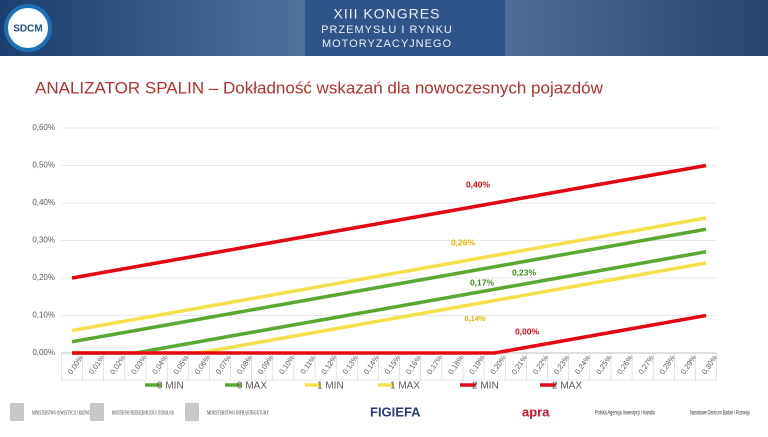 The image size is (768, 437). What do you see at coordinates (43, 165) in the screenshot?
I see `y-tick-label: 0,50%` at bounding box center [43, 165].